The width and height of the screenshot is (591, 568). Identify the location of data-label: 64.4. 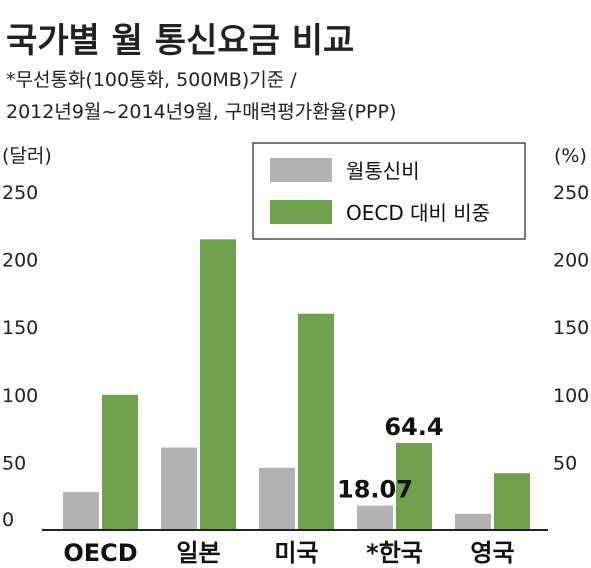
(413, 427).